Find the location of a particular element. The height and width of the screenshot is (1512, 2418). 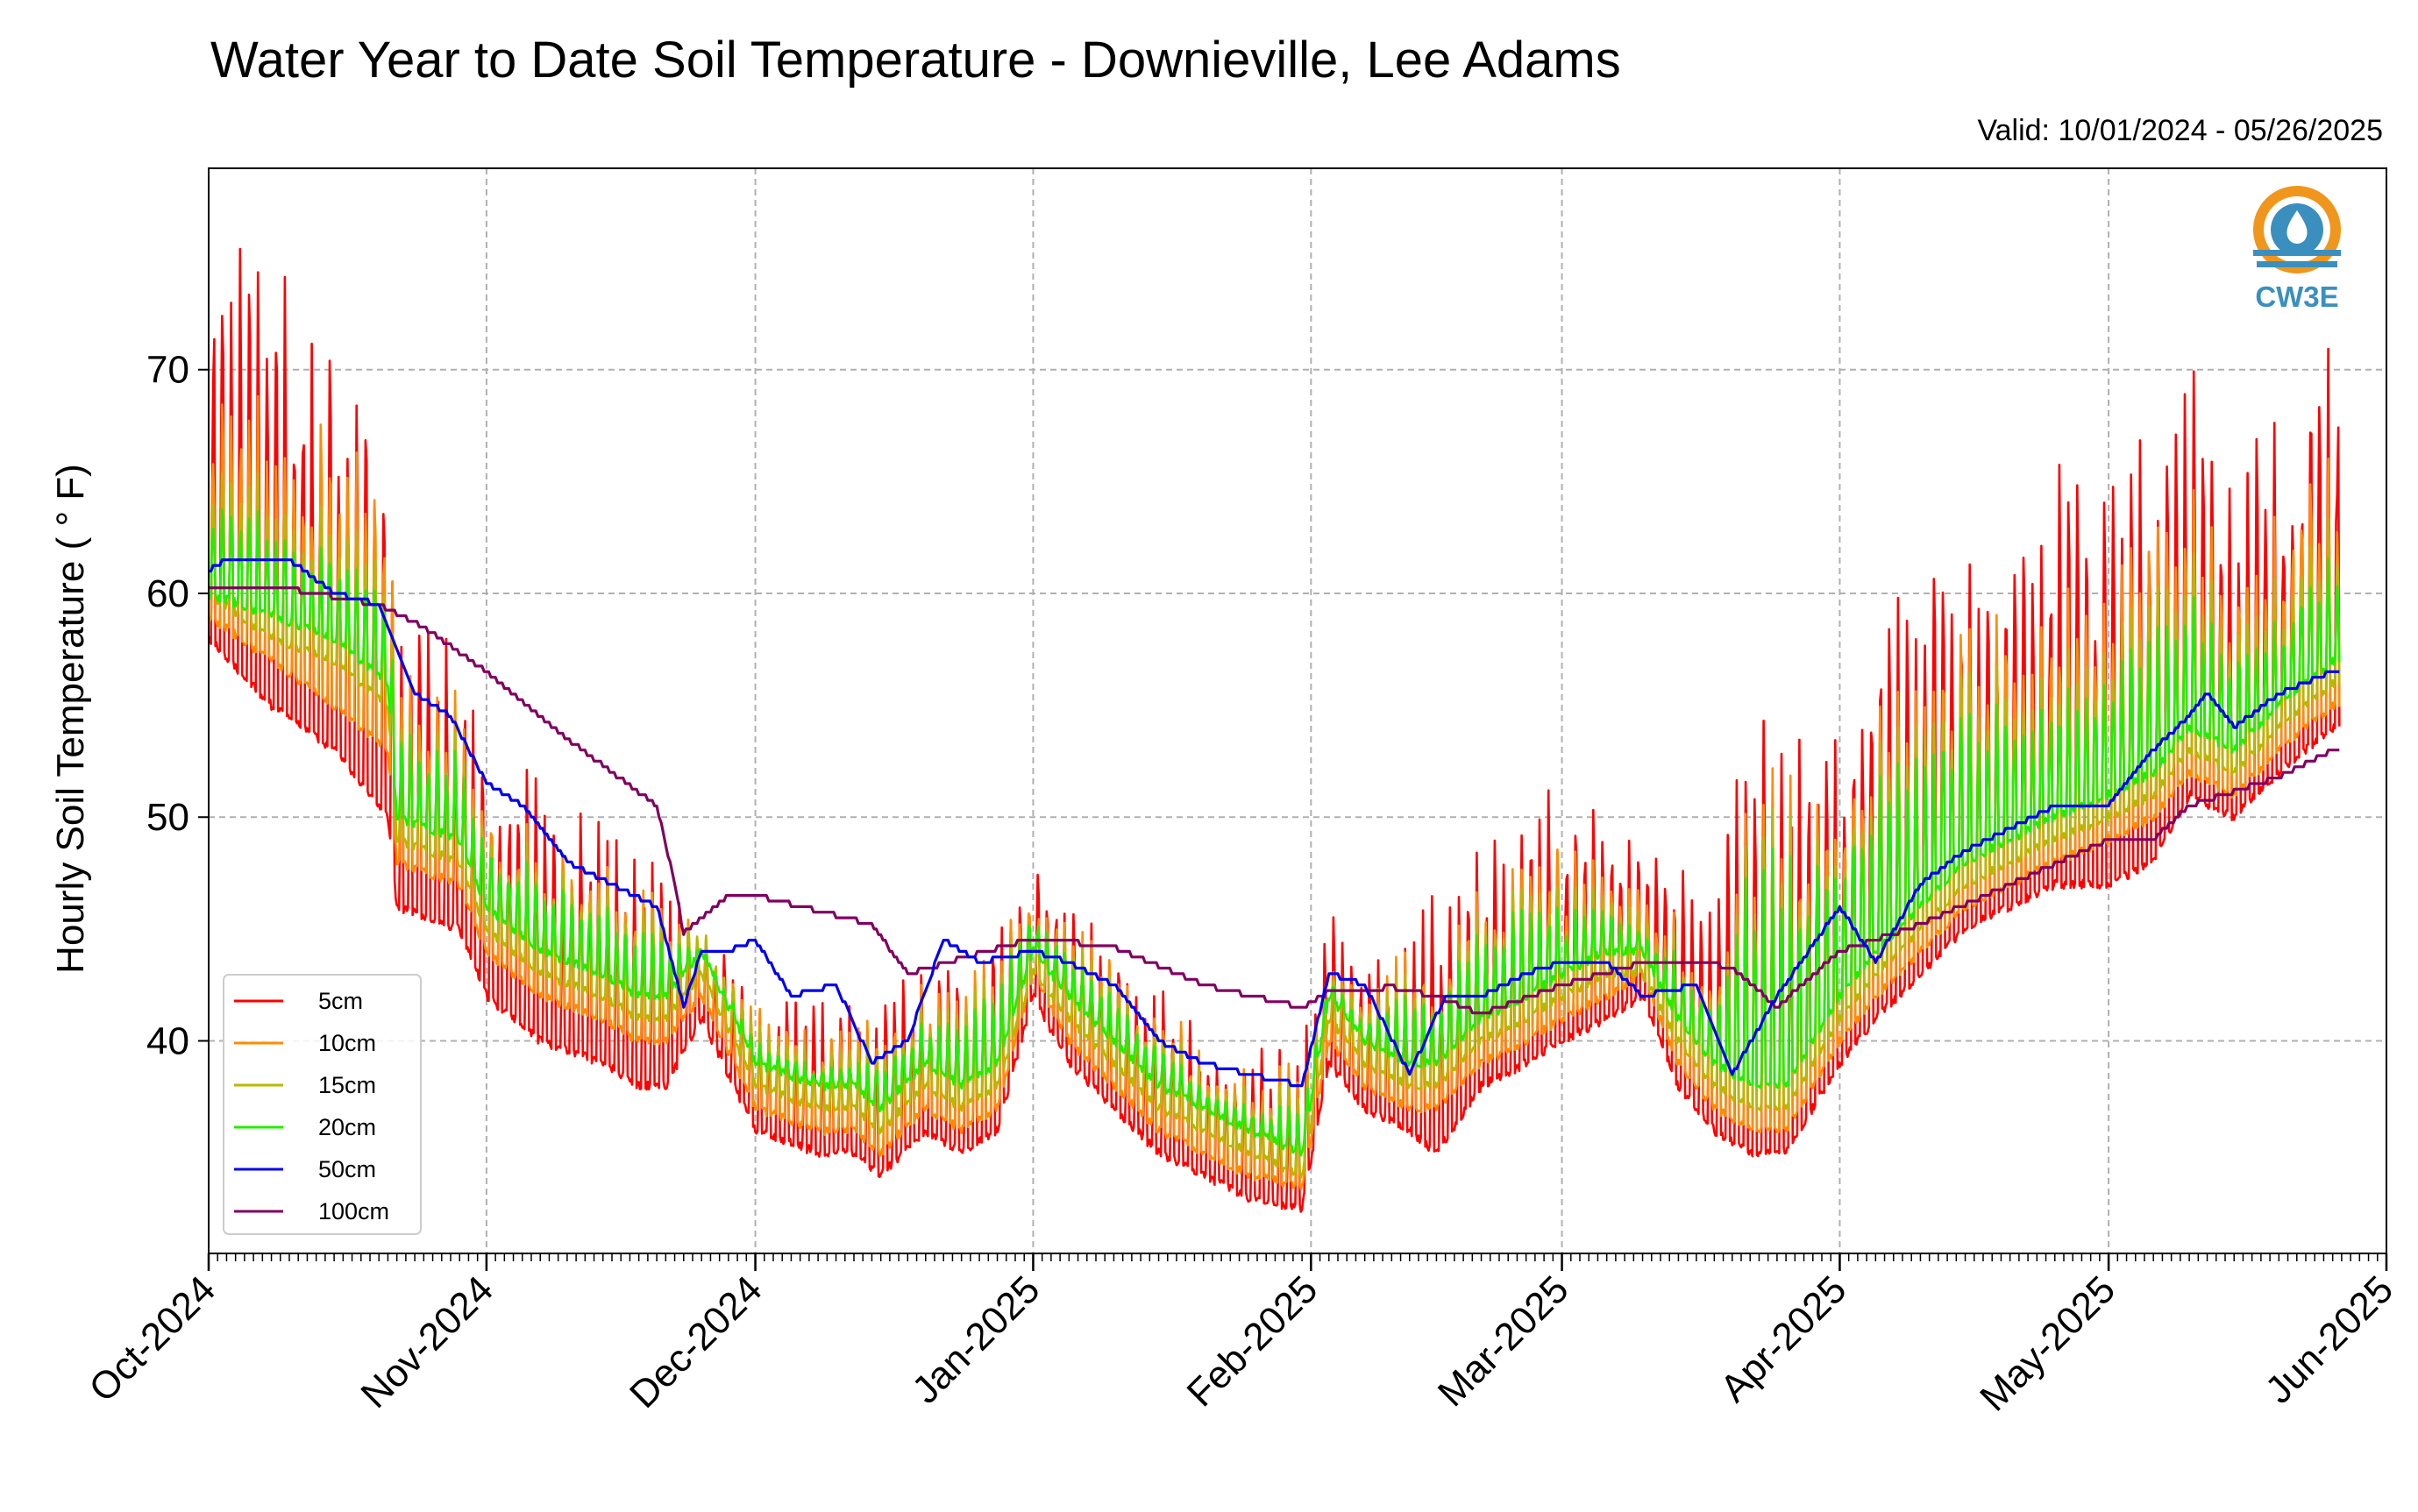

logo-text: CW3E is located at coordinates (2296, 296).